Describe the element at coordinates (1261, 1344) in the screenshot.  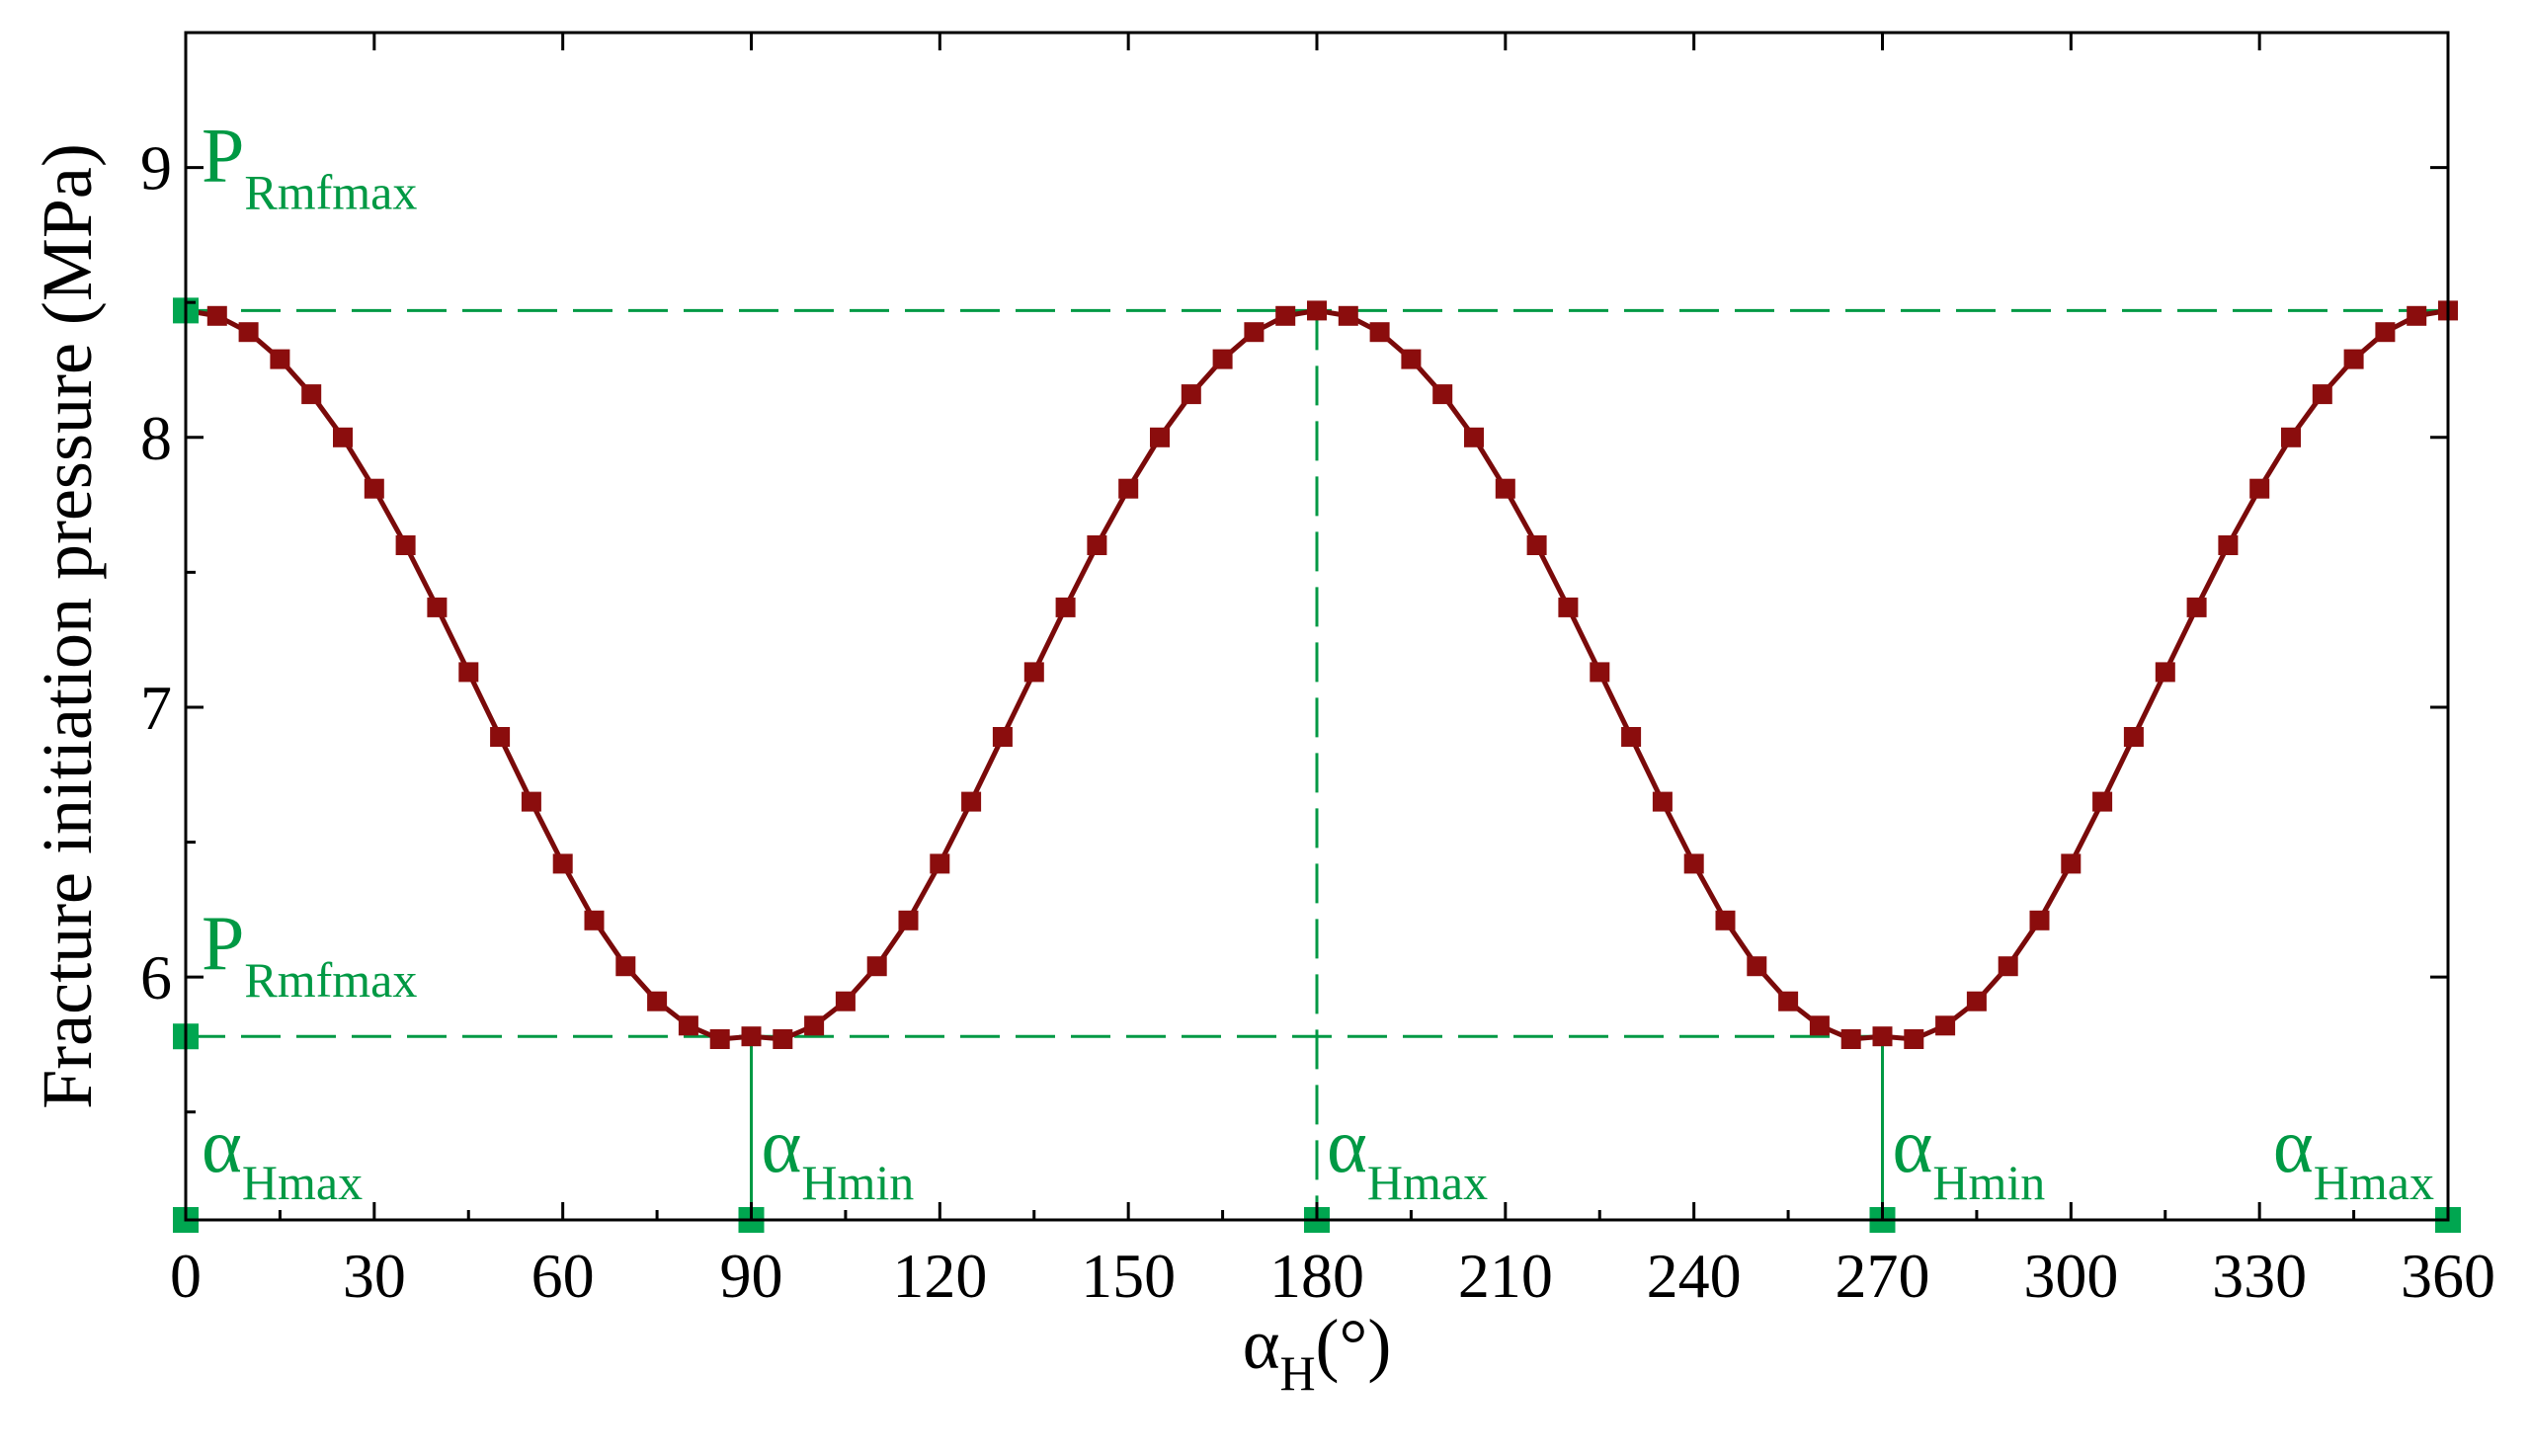
I see `x-axis-title-main: α` at that location.